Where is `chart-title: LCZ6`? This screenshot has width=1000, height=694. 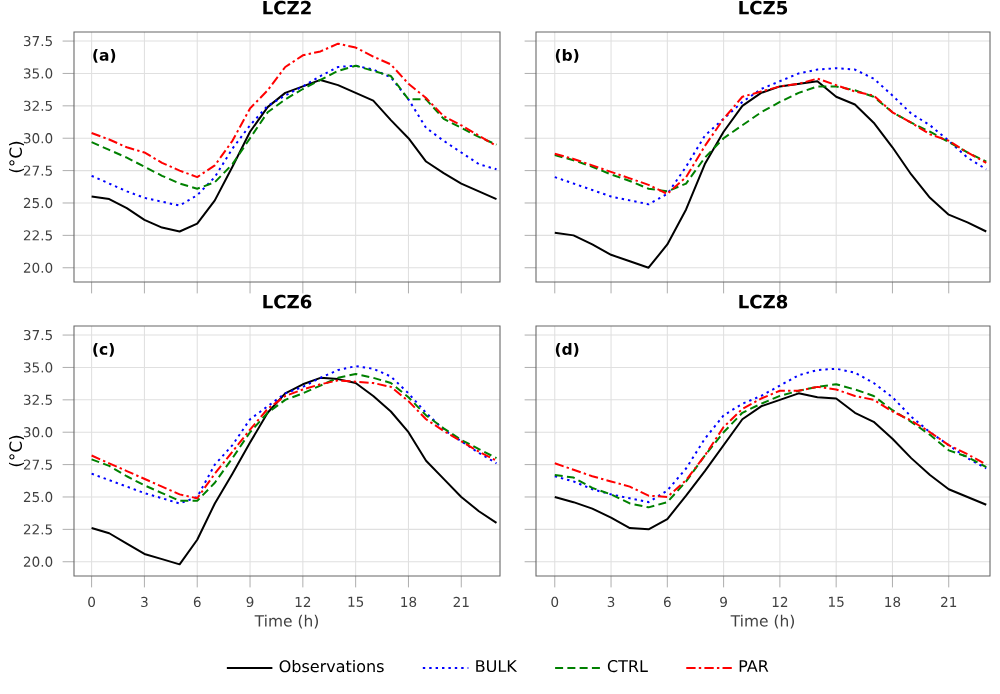 chart-title: LCZ6 is located at coordinates (287, 301).